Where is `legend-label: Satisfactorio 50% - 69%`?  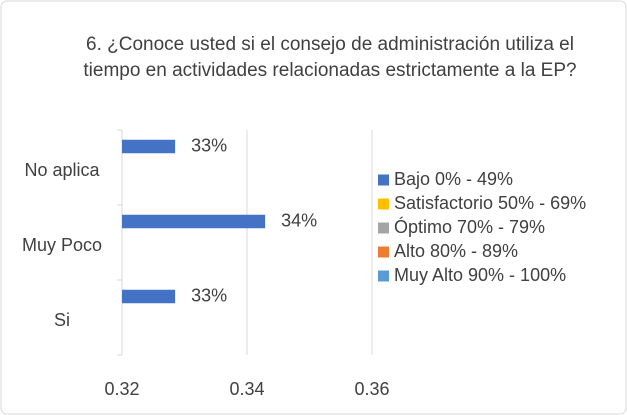 legend-label: Satisfactorio 50% - 69% is located at coordinates (490, 203).